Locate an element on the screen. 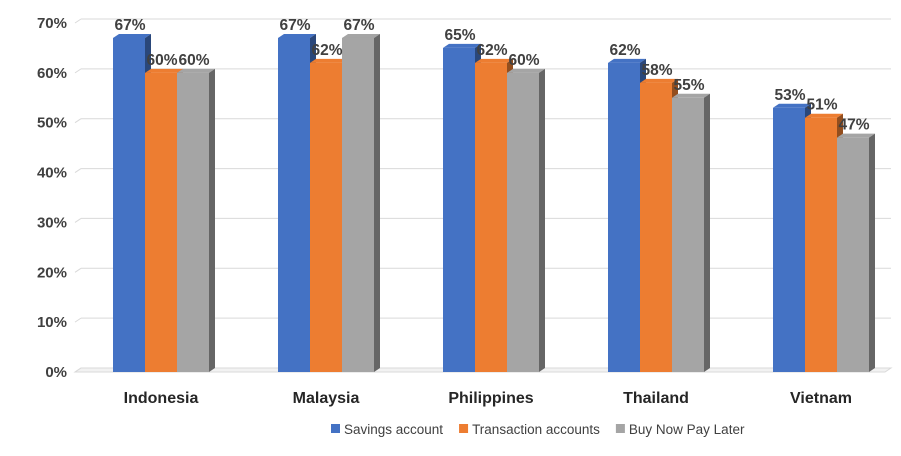  data-label: 51% is located at coordinates (821, 105).